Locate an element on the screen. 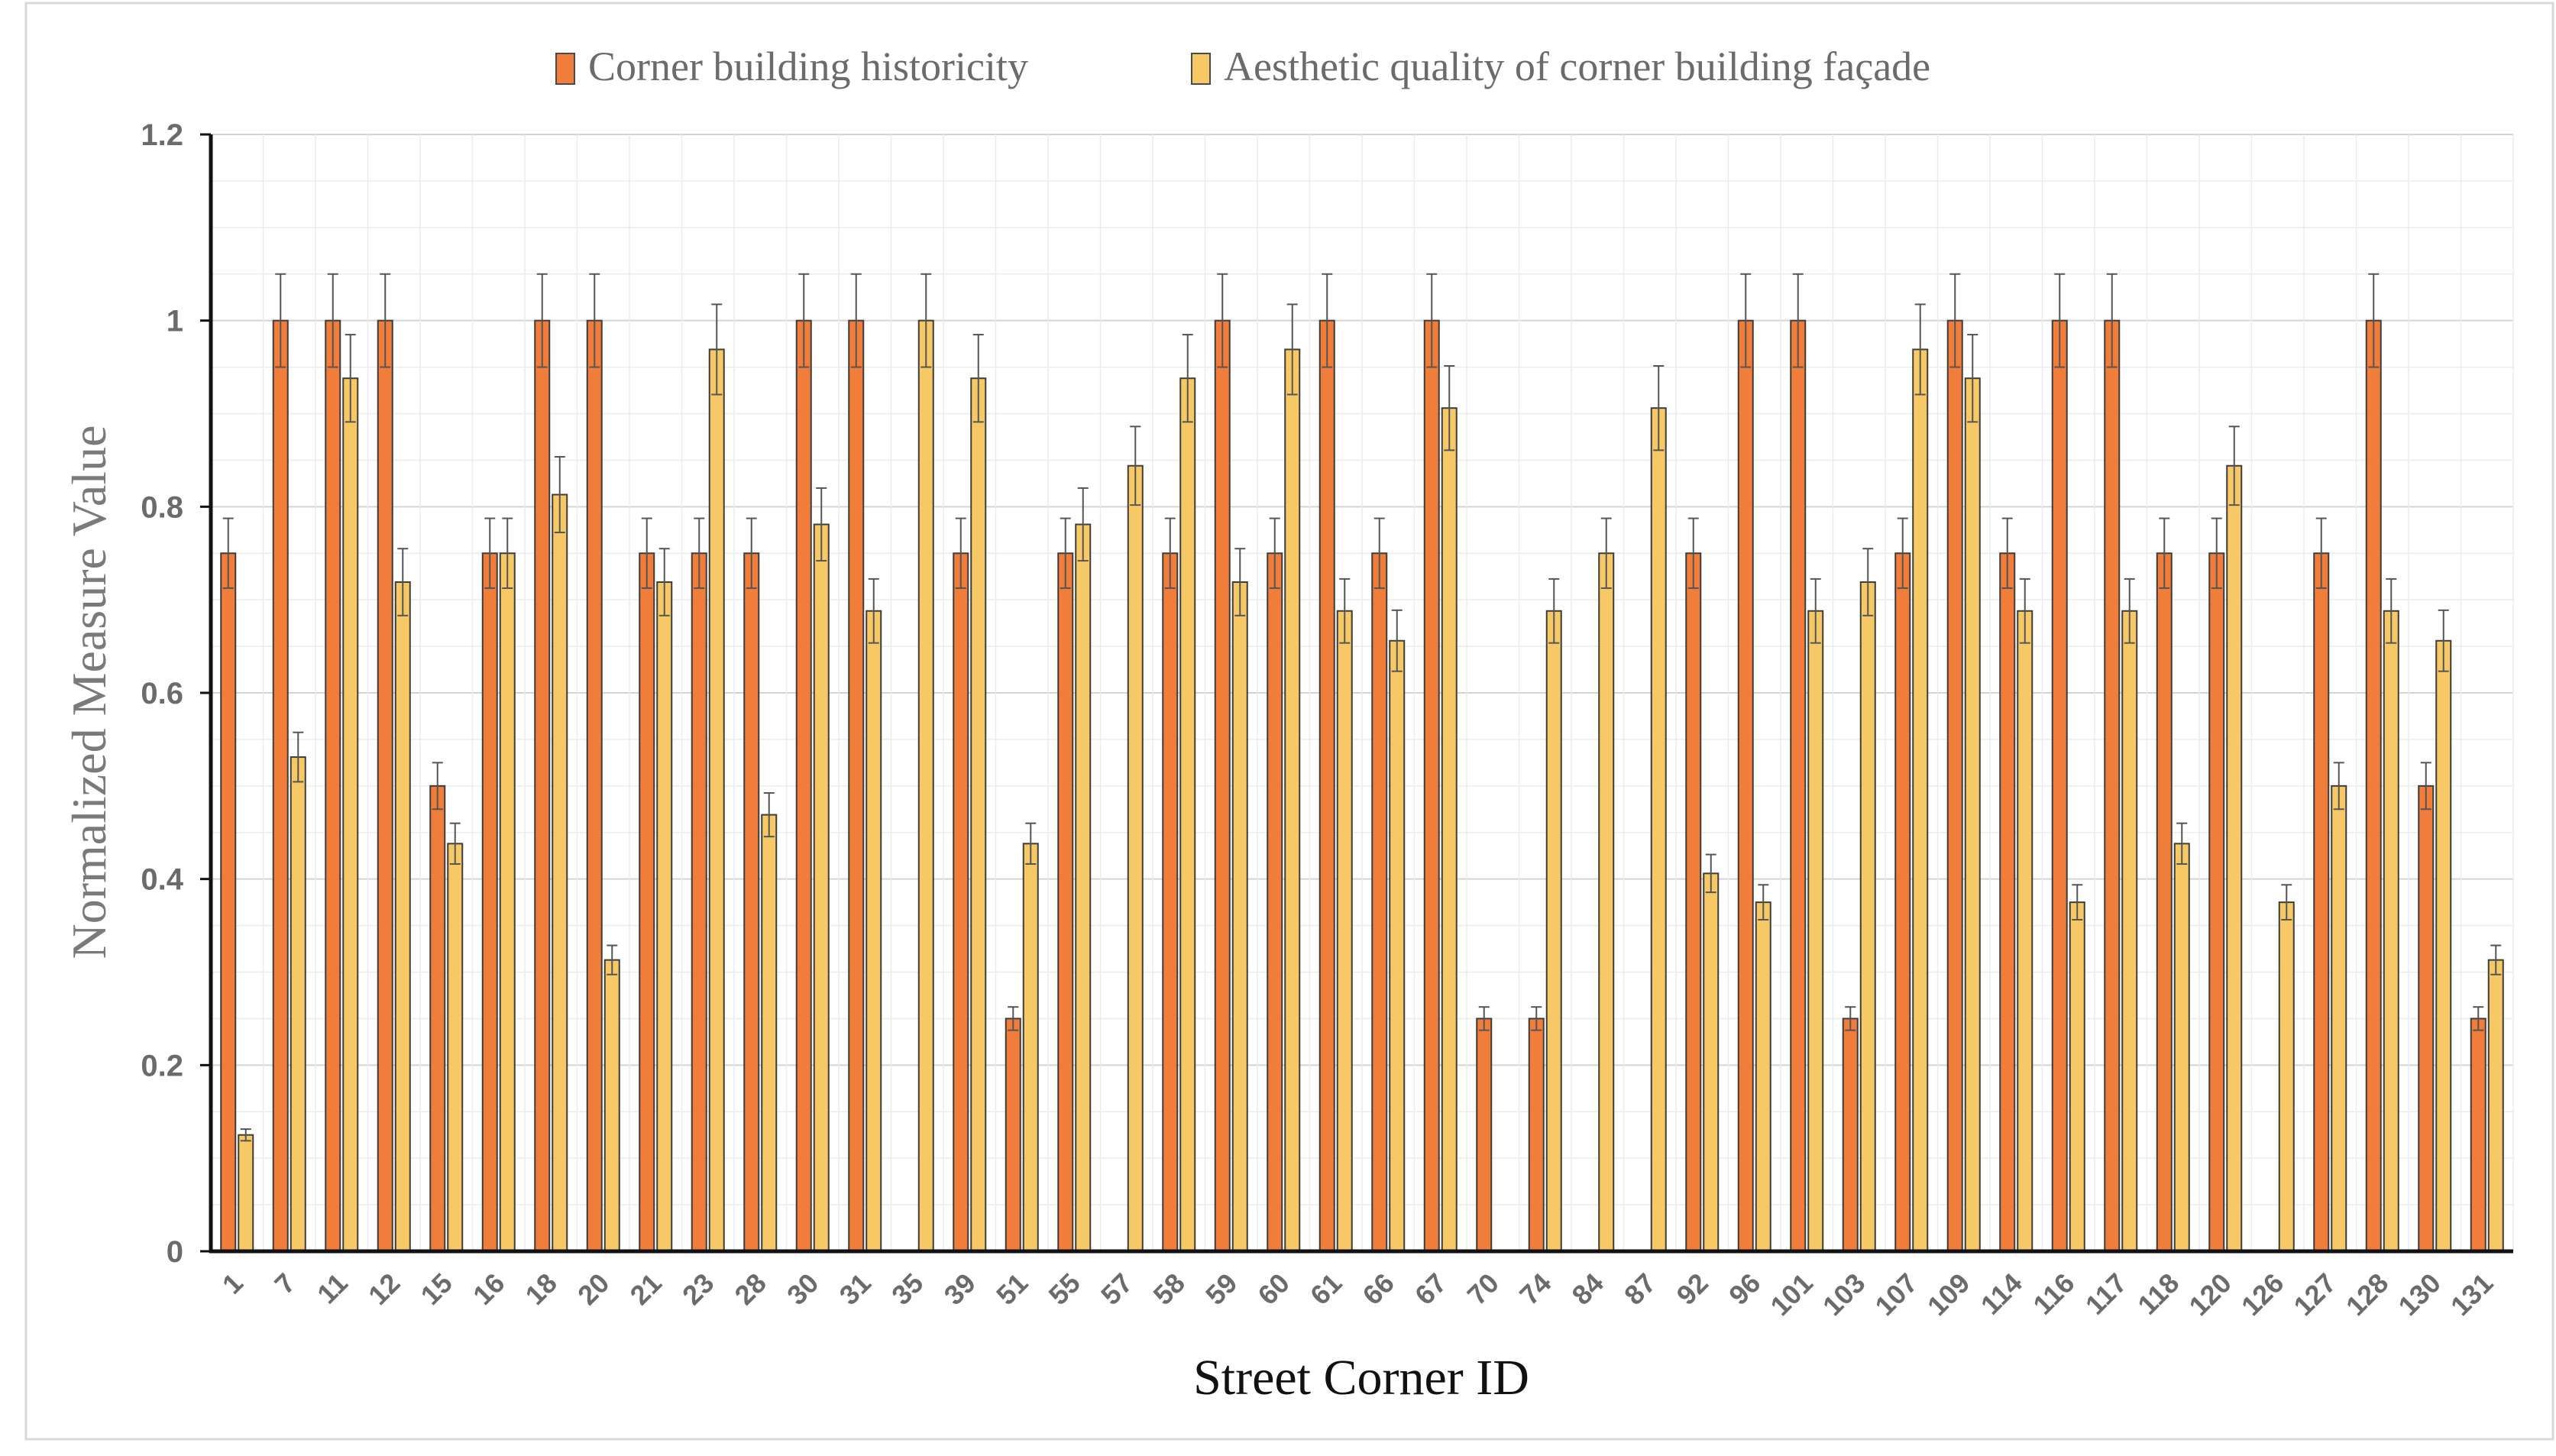 The height and width of the screenshot is (1456, 2556). y-tick-label: 1 is located at coordinates (175, 321).